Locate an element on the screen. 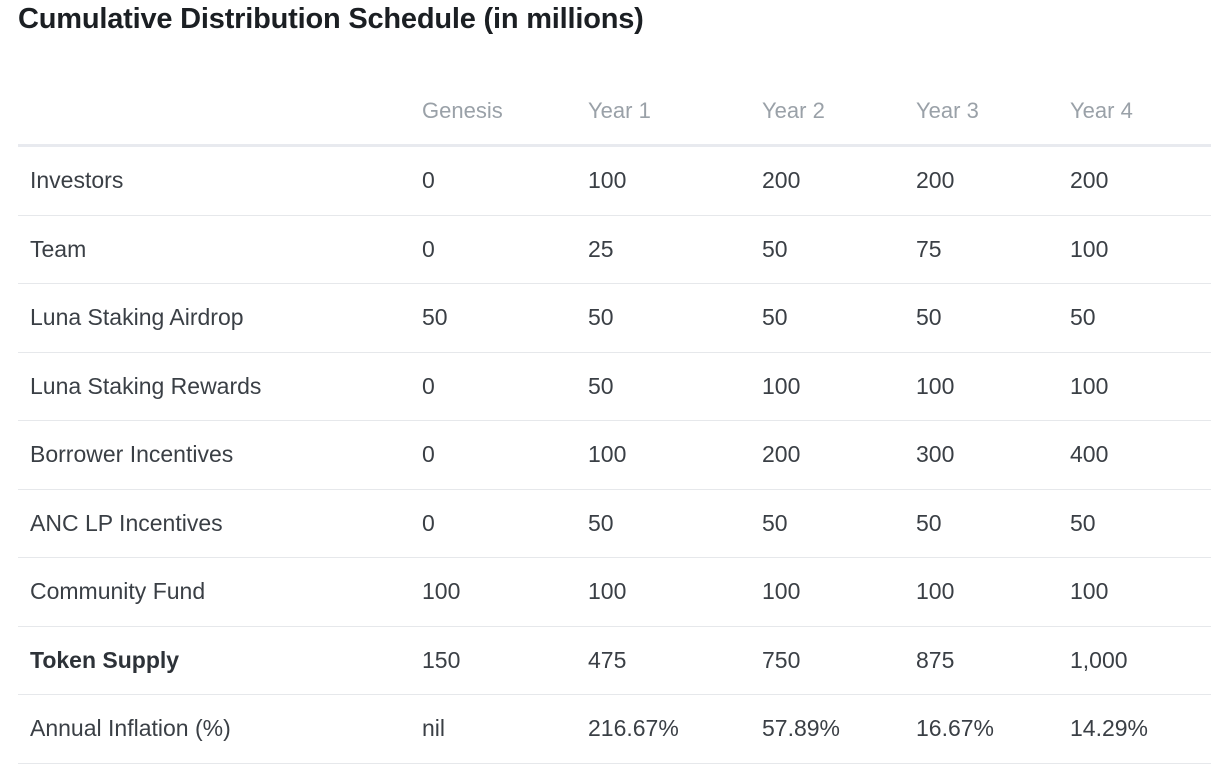 Image resolution: width=1224 pixels, height=774 pixels. row-label: Luna Staking Rewards is located at coordinates (214, 386).